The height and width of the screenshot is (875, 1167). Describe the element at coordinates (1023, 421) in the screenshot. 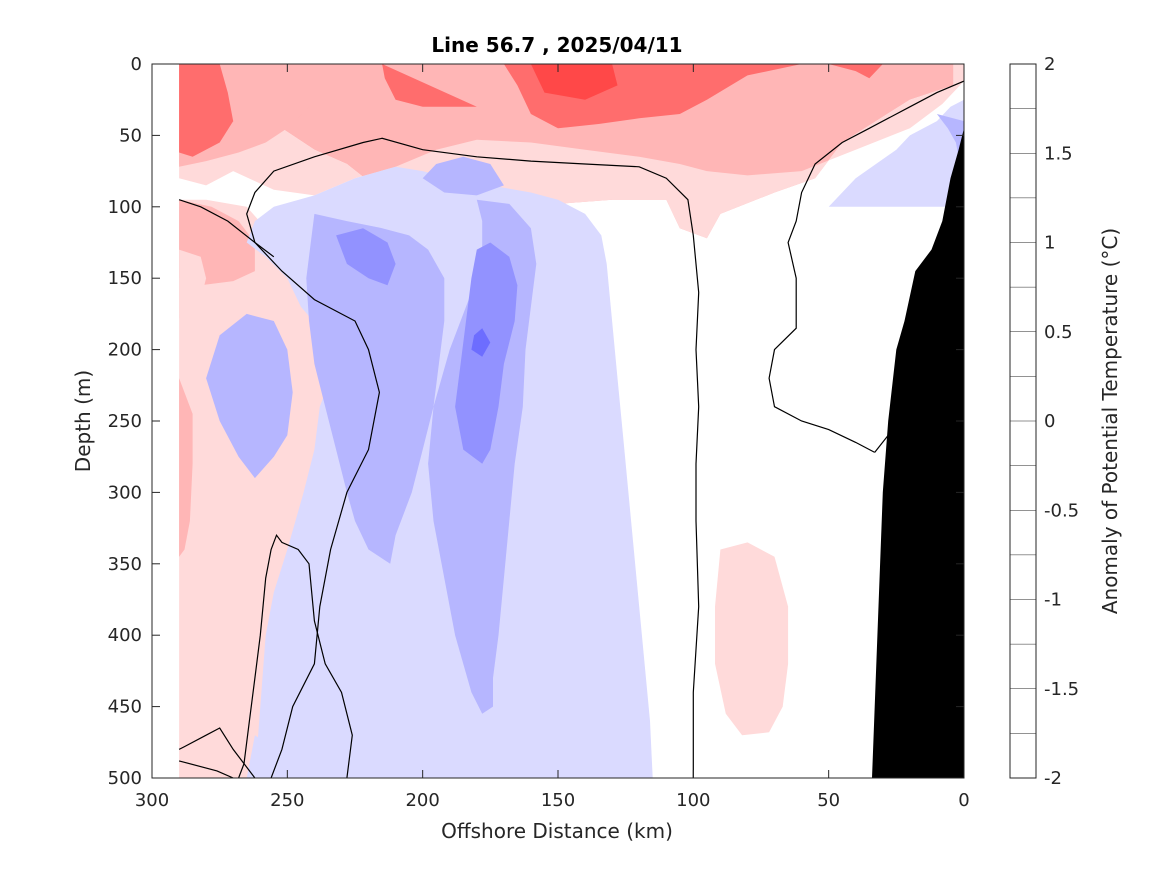

I see `colorbar-frame` at that location.